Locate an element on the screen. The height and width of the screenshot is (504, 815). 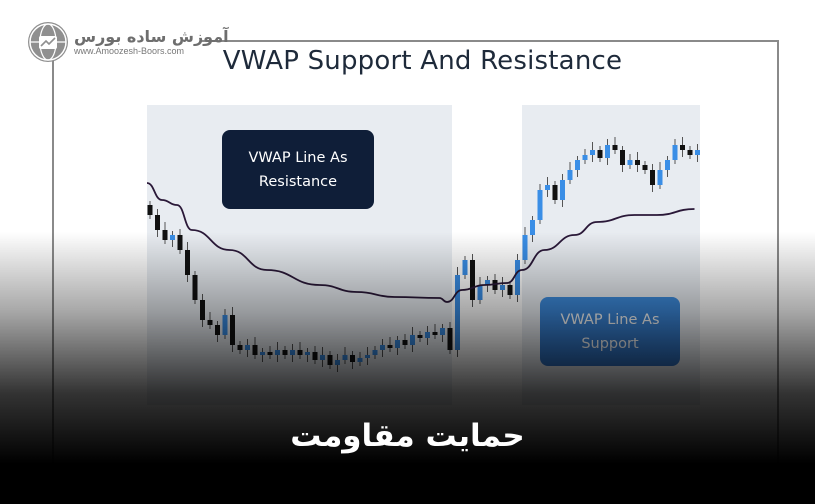
support-label-line2: Support is located at coordinates (610, 343).